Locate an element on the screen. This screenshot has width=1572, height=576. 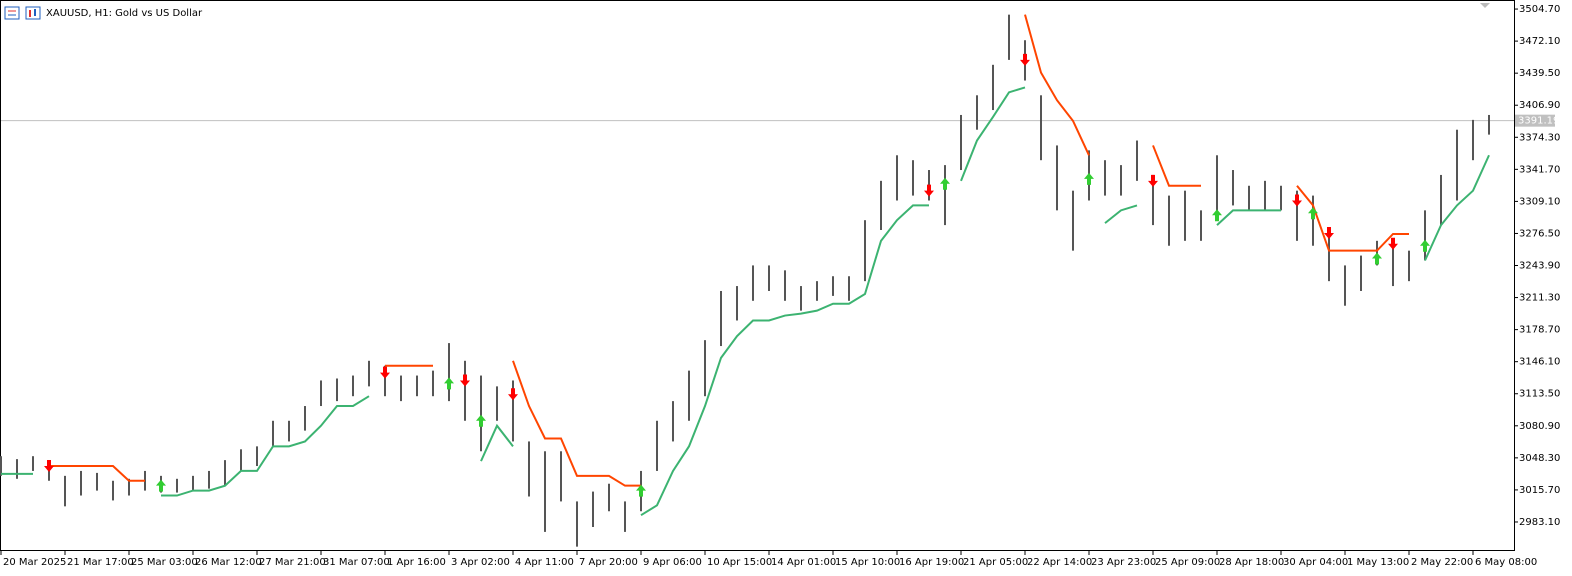
x-tick-label: 6 May 08:00 is located at coordinates (1506, 562).